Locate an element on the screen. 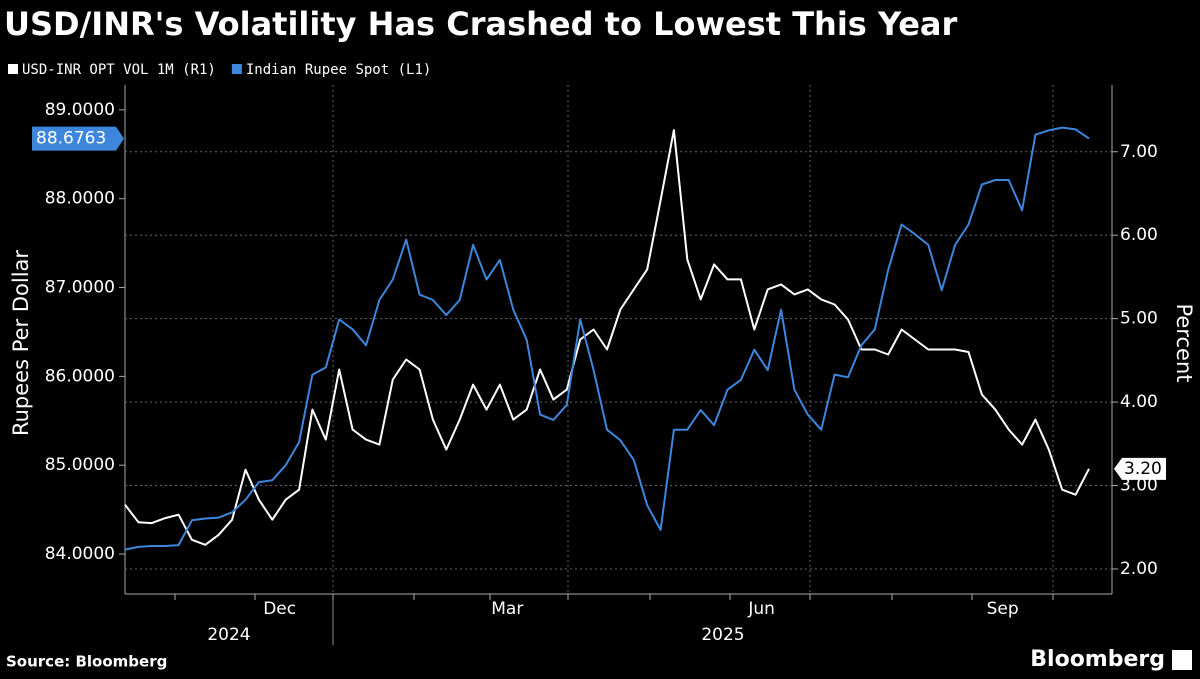  y-axis-label: Rupees Per Dollar is located at coordinates (21, 343).